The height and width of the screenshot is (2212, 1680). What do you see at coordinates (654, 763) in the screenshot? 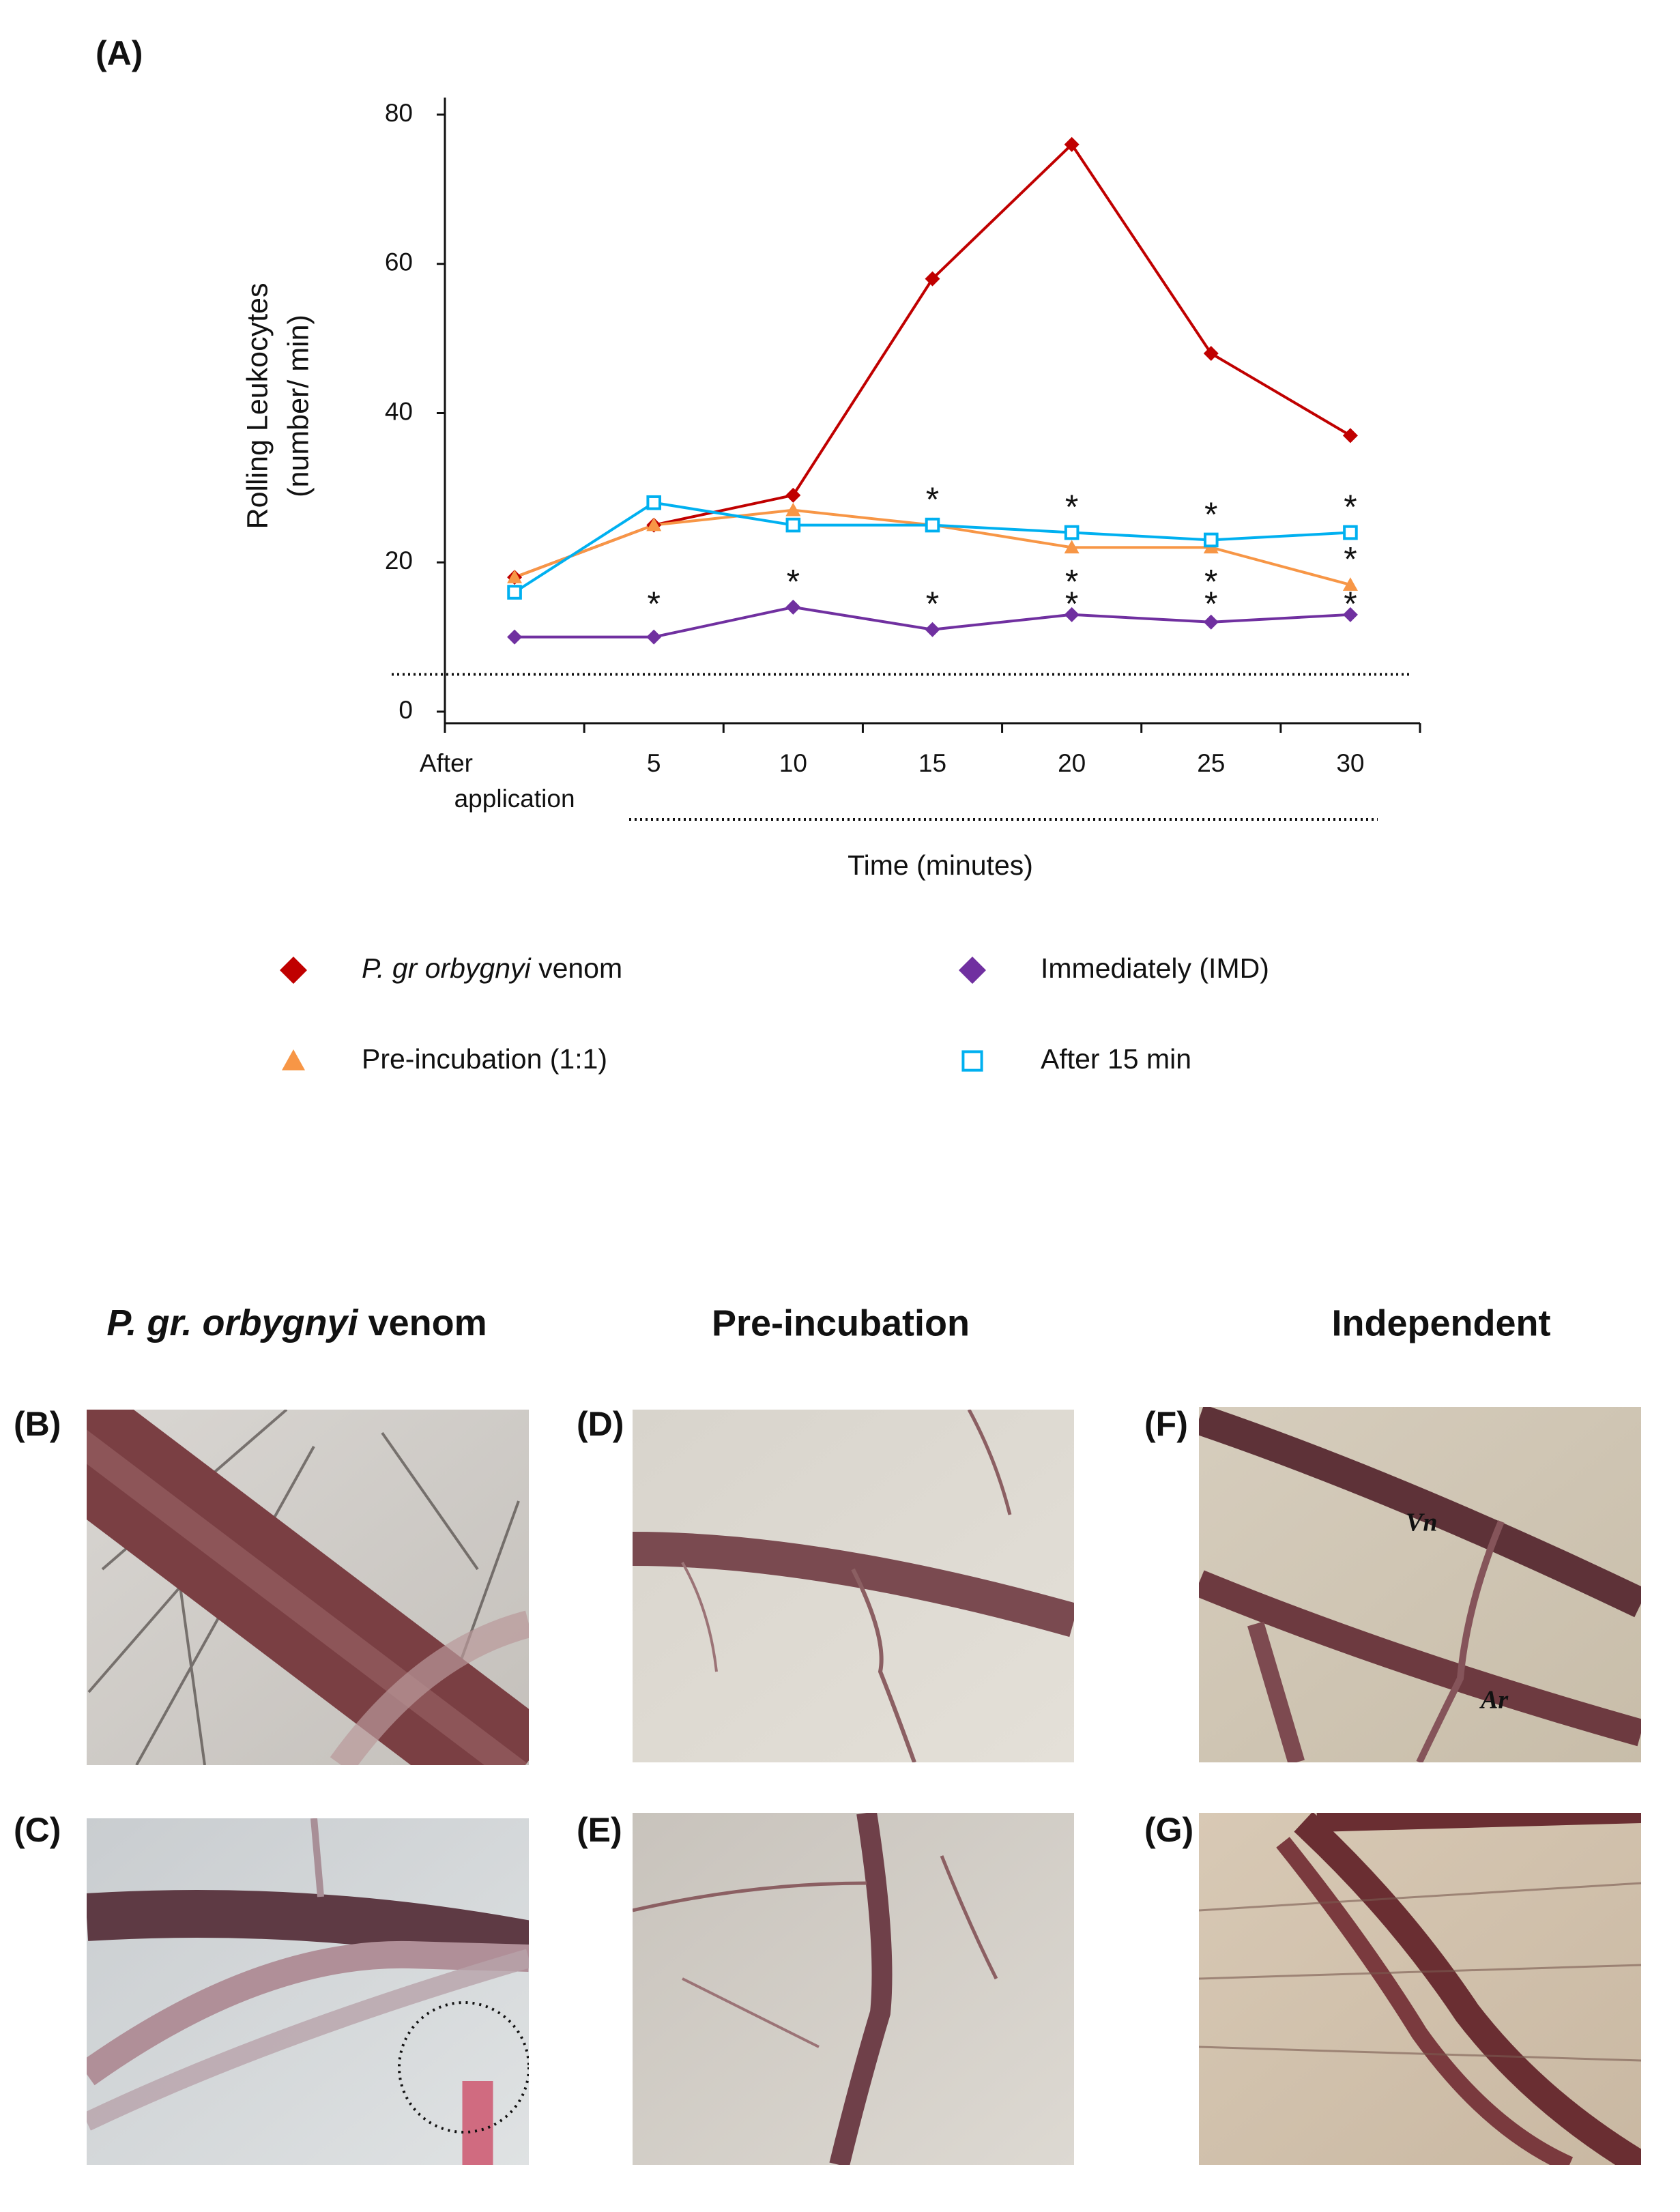
I see `x-tick-label: 5` at bounding box center [654, 763].